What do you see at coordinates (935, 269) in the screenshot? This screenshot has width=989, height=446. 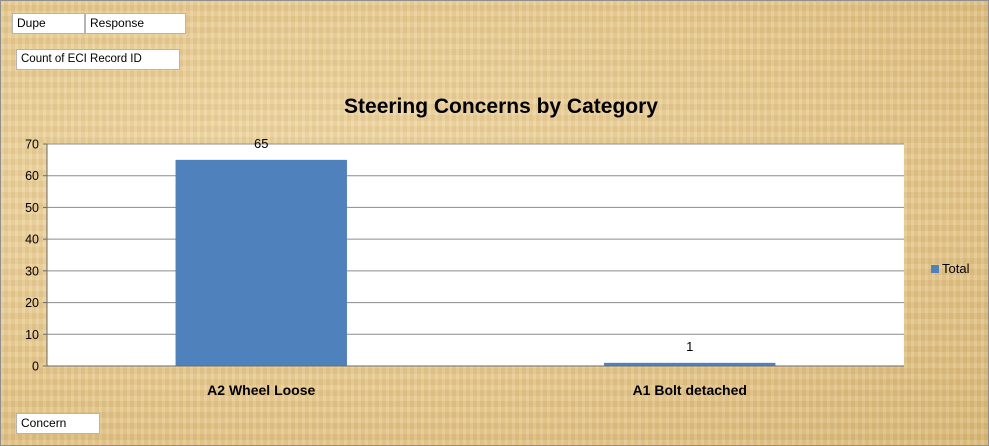 I see `legend-swatch-total` at bounding box center [935, 269].